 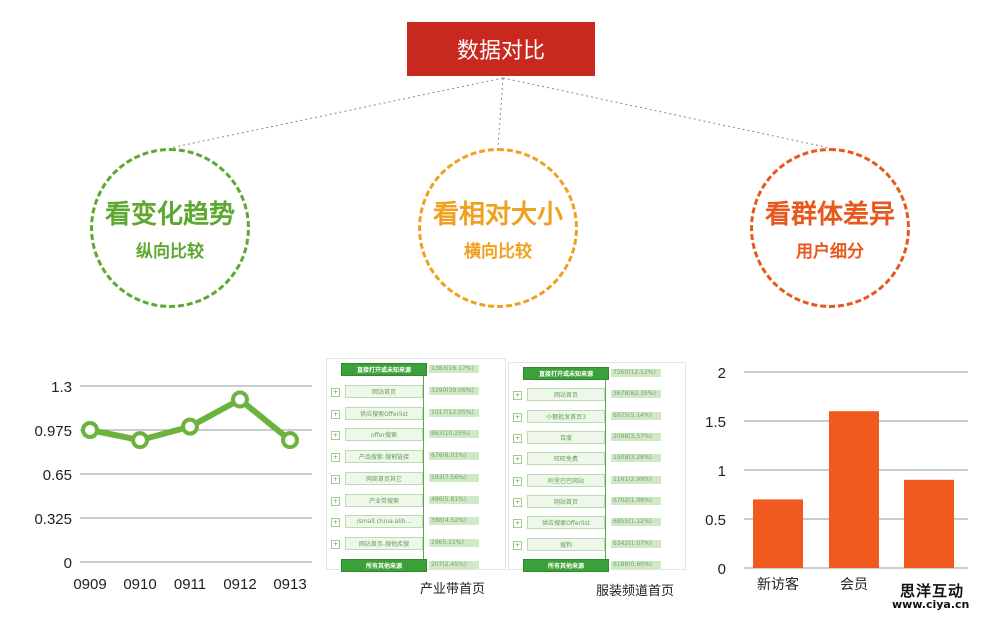 I want to click on funnel-value-bar: 7260(12.52%), so click(x=636, y=373).